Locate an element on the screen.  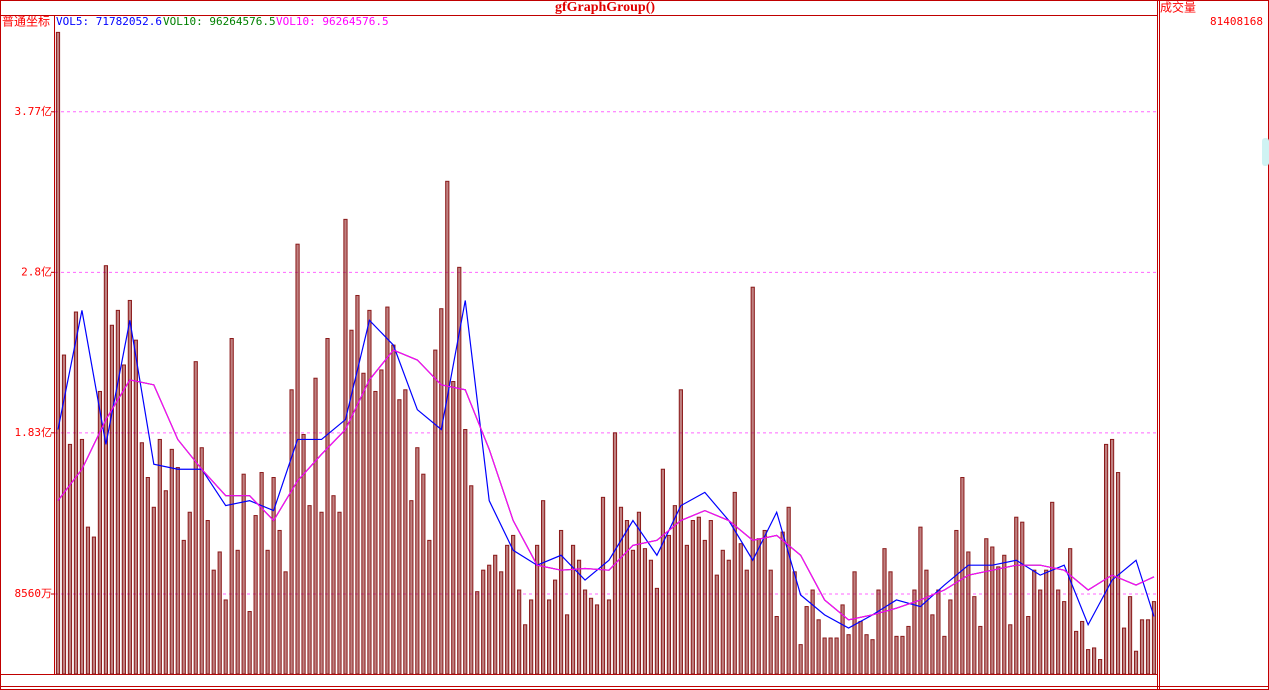
panel-value: 81408168 is located at coordinates (1236, 21).